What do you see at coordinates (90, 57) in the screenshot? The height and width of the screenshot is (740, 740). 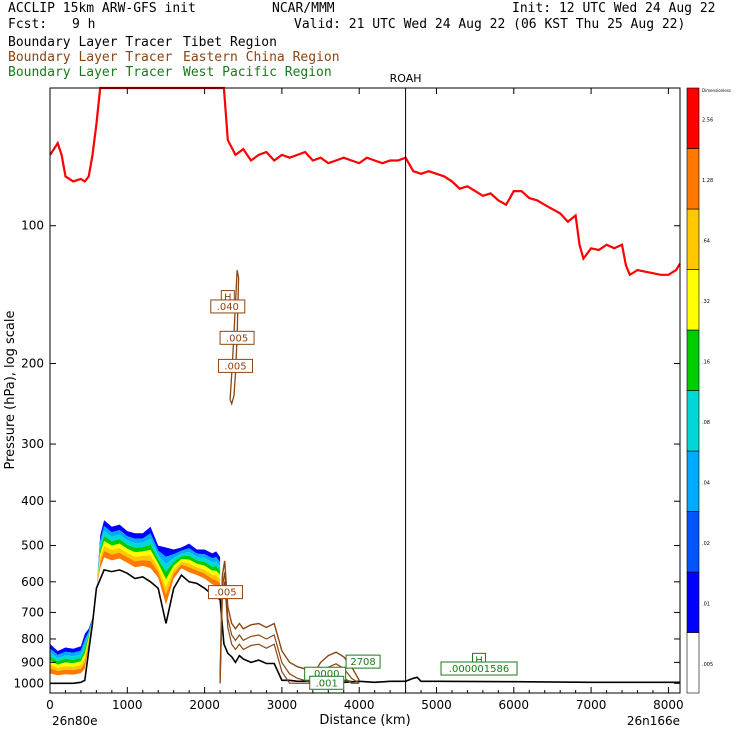 I see `legend-brown-tracer: Boundary Layer Tracer` at bounding box center [90, 57].